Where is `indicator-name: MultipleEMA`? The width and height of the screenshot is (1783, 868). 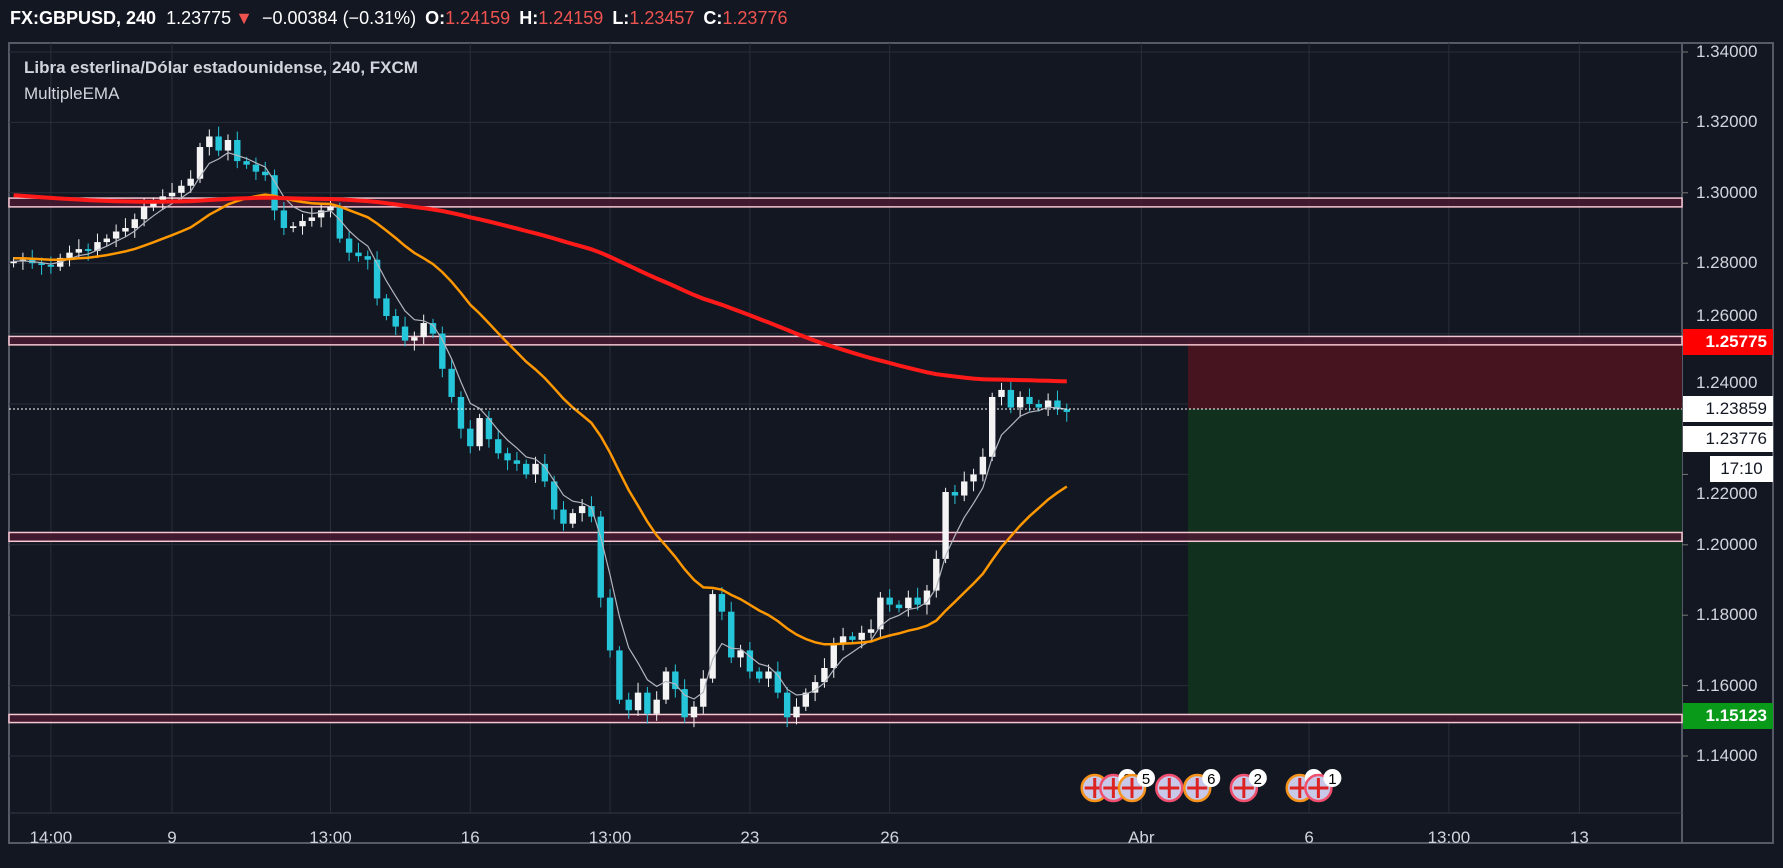
indicator-name: MultipleEMA is located at coordinates (72, 93).